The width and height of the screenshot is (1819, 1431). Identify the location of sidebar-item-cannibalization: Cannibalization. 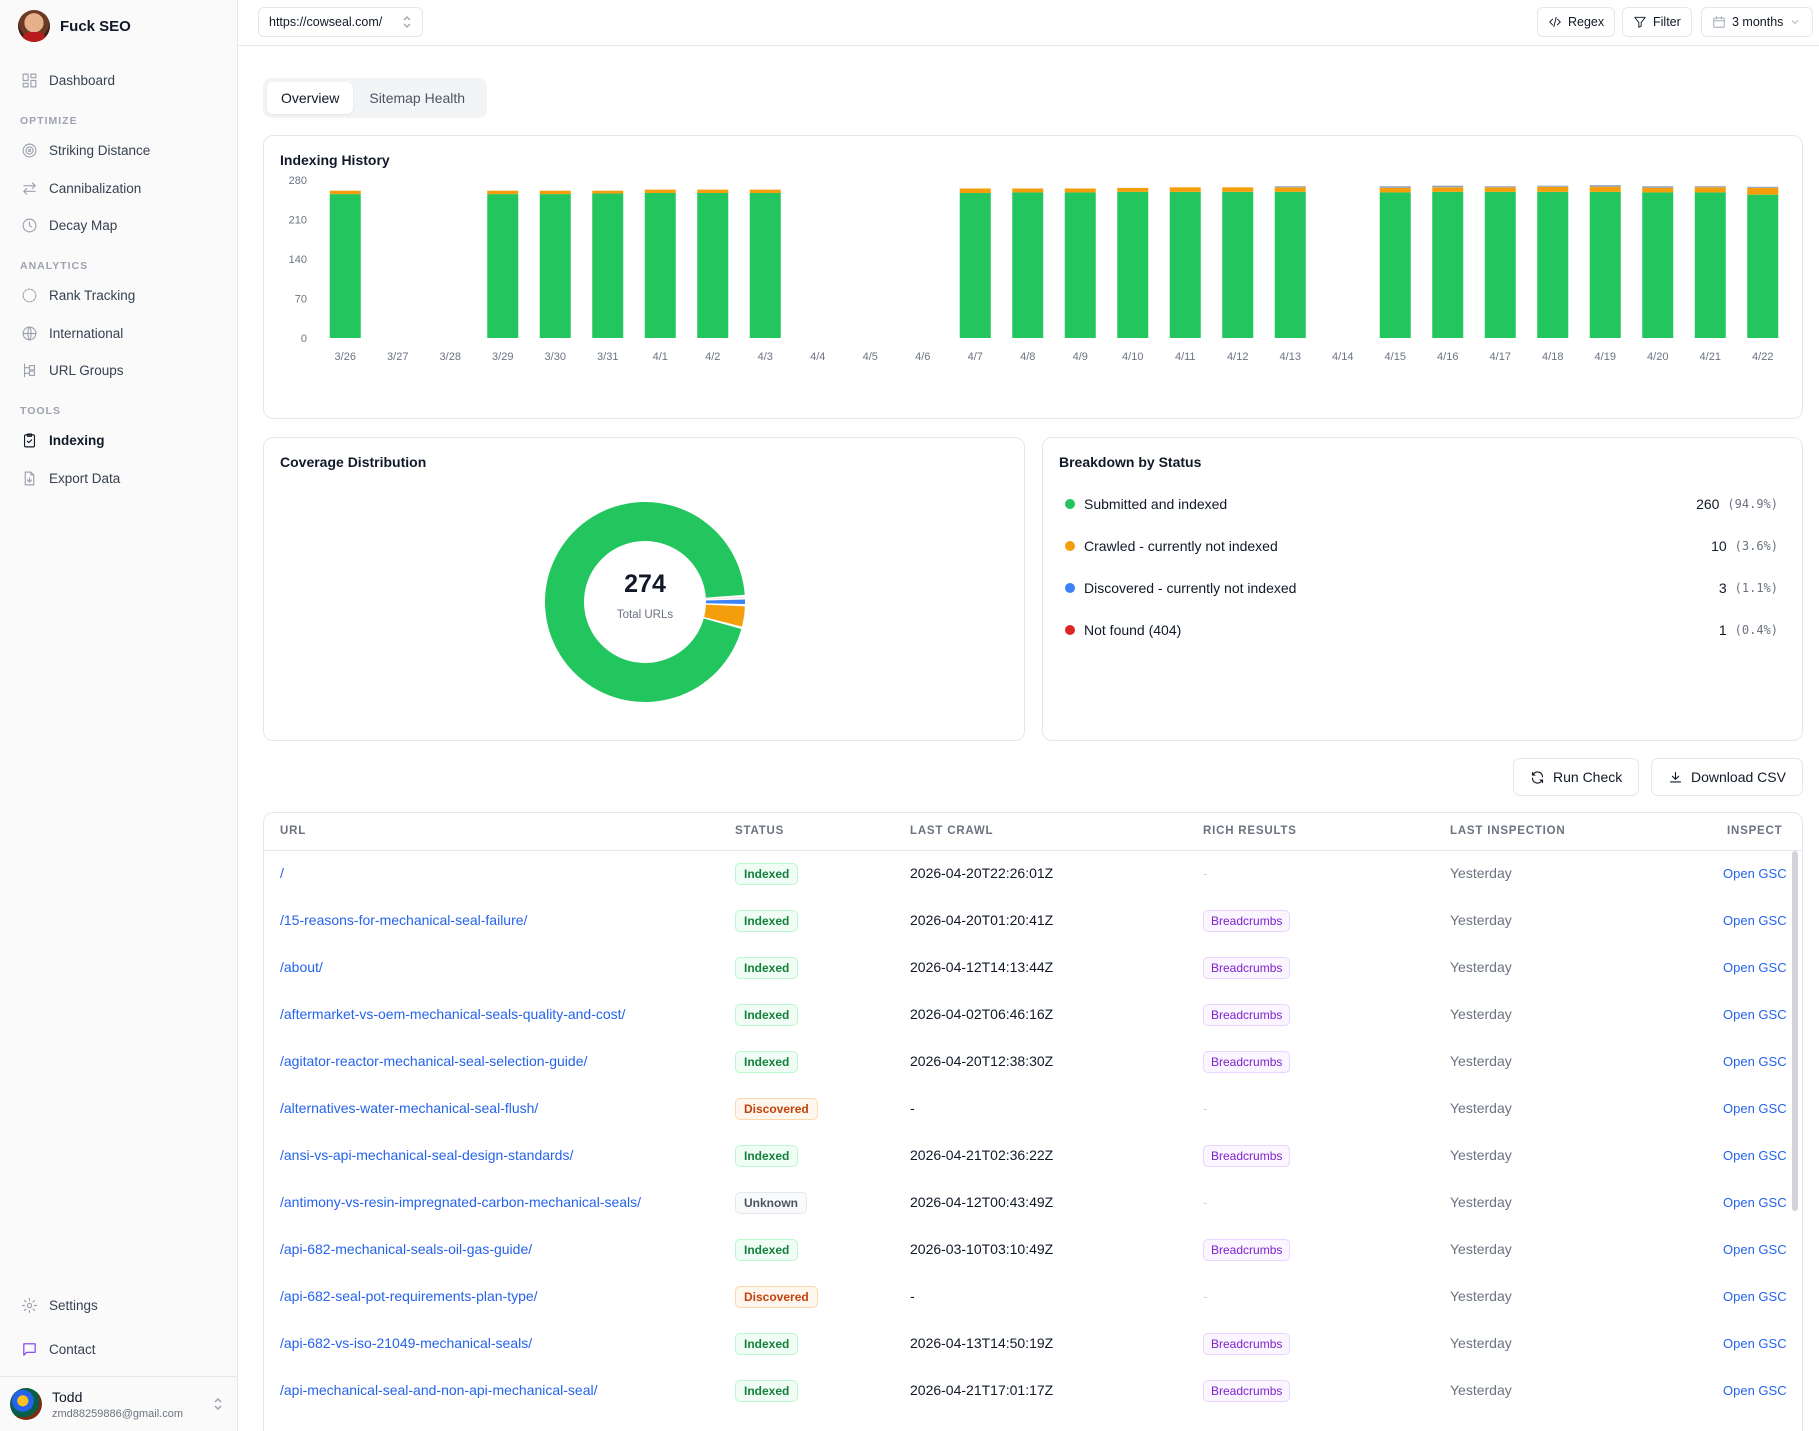
(119, 188).